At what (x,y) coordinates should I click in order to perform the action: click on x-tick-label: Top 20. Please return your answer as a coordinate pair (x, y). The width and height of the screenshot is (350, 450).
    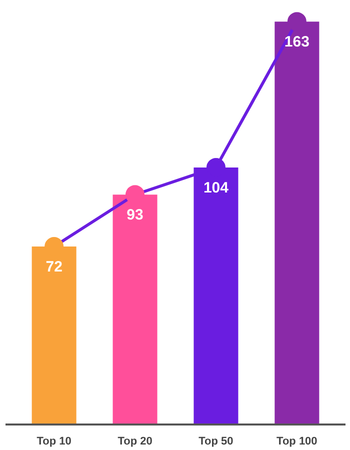
    Looking at the image, I should click on (135, 442).